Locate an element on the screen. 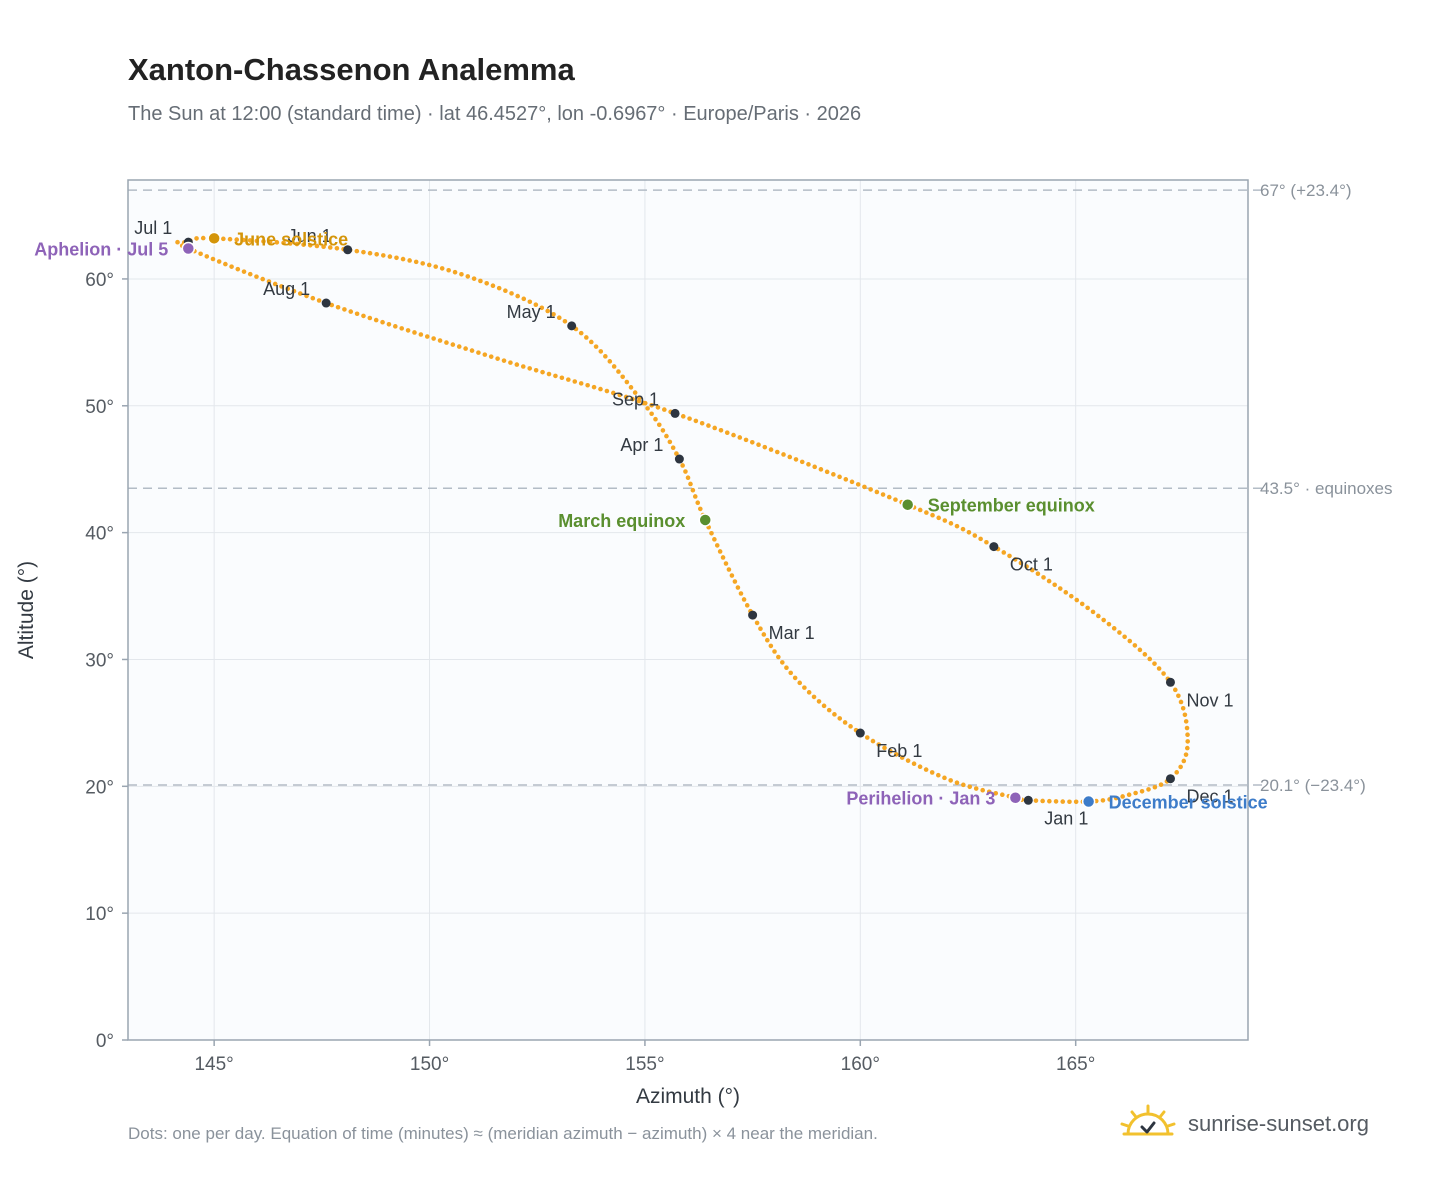  month-label: Oct 1 is located at coordinates (1031, 565).